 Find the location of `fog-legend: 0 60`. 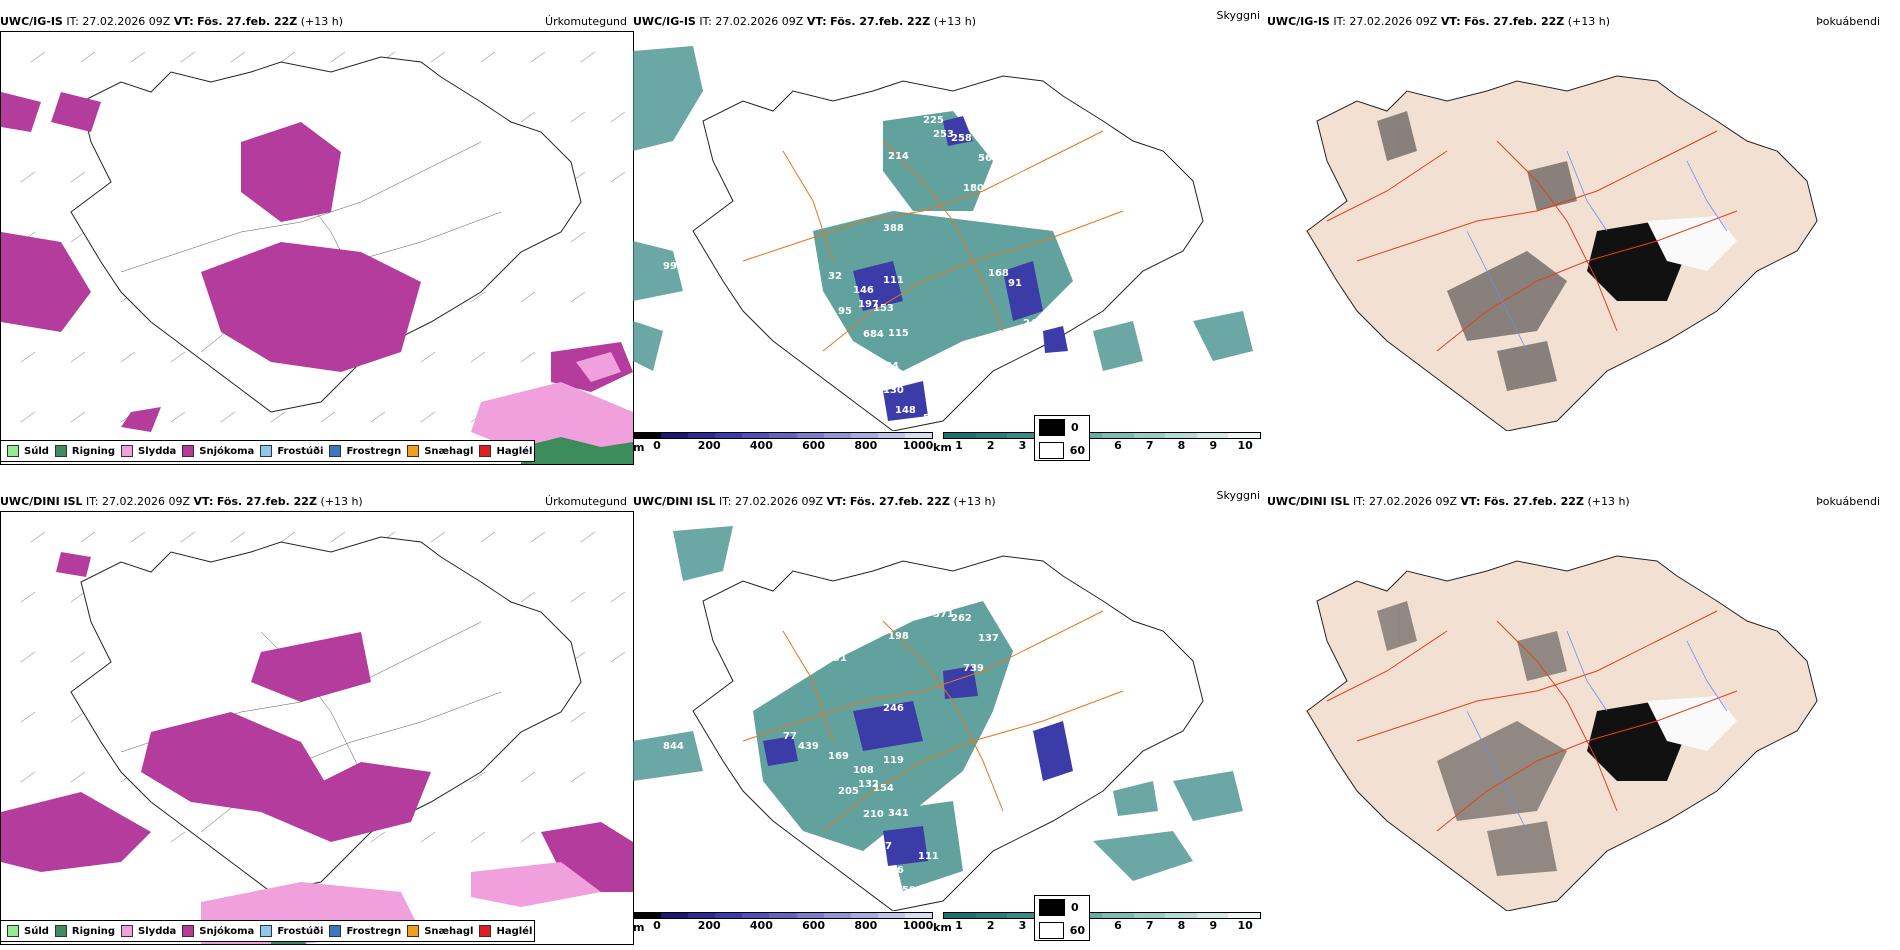

fog-legend: 0 60 is located at coordinates (1062, 438).